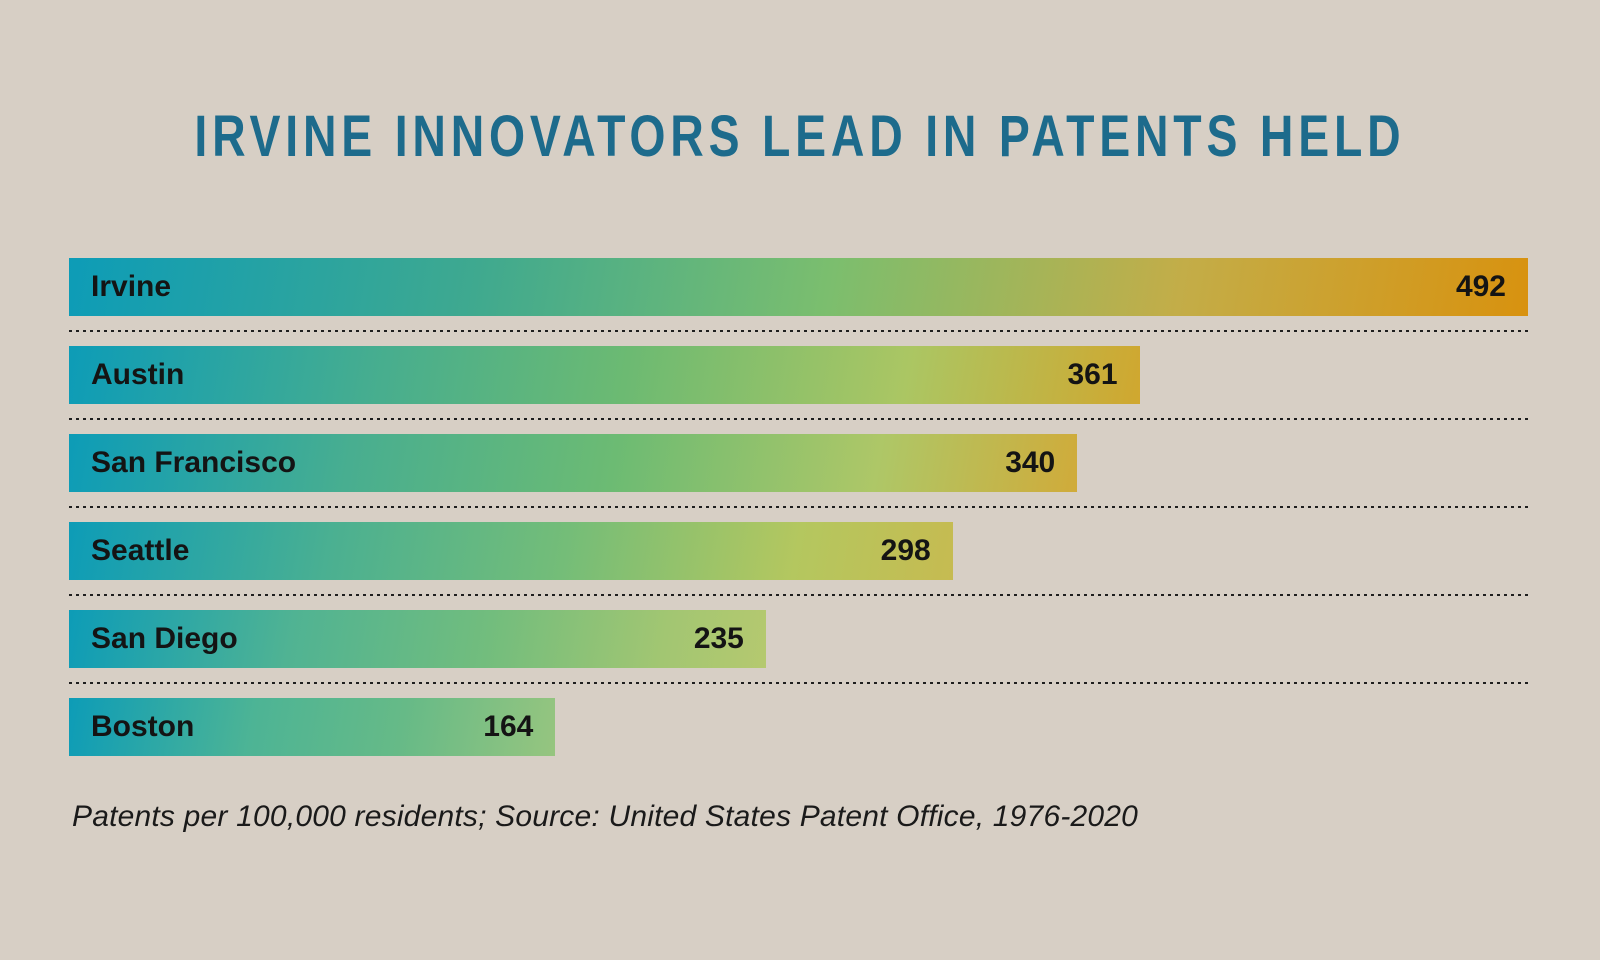 This screenshot has width=1600, height=960. Describe the element at coordinates (138, 374) in the screenshot. I see `bar-city-label: Austin` at that location.